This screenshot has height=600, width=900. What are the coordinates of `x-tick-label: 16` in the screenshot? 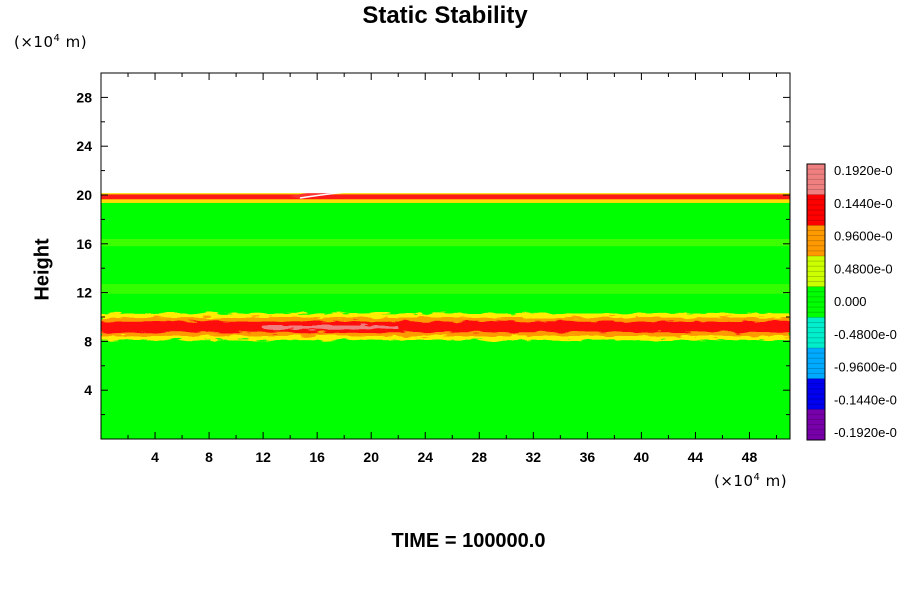 It's located at (317, 457).